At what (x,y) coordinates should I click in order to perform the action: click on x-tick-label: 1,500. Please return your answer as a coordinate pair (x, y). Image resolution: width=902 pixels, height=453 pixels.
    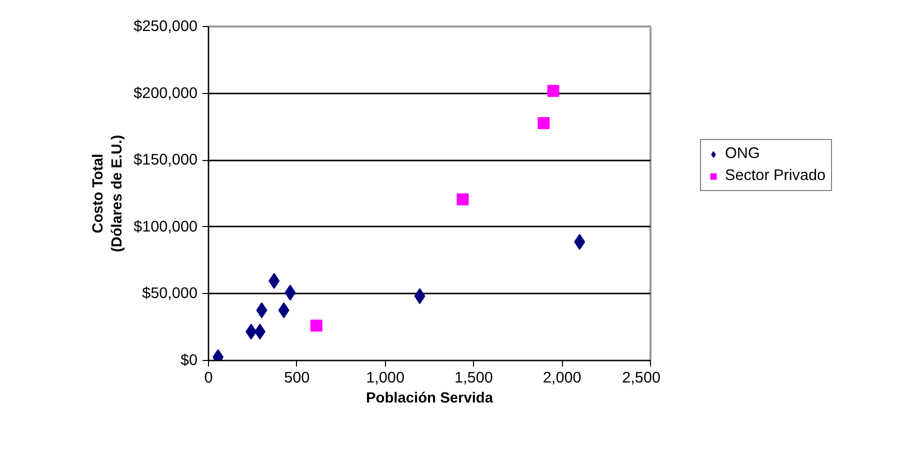
    Looking at the image, I should click on (473, 378).